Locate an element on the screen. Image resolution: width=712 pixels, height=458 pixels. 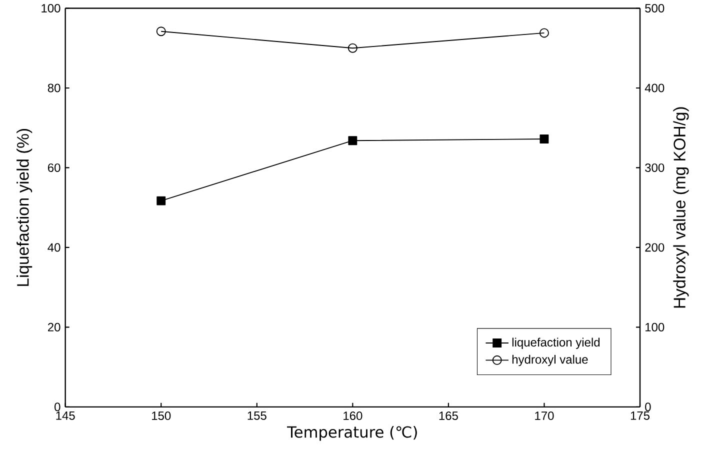
legend-label: liquefaction yield is located at coordinates (556, 344).